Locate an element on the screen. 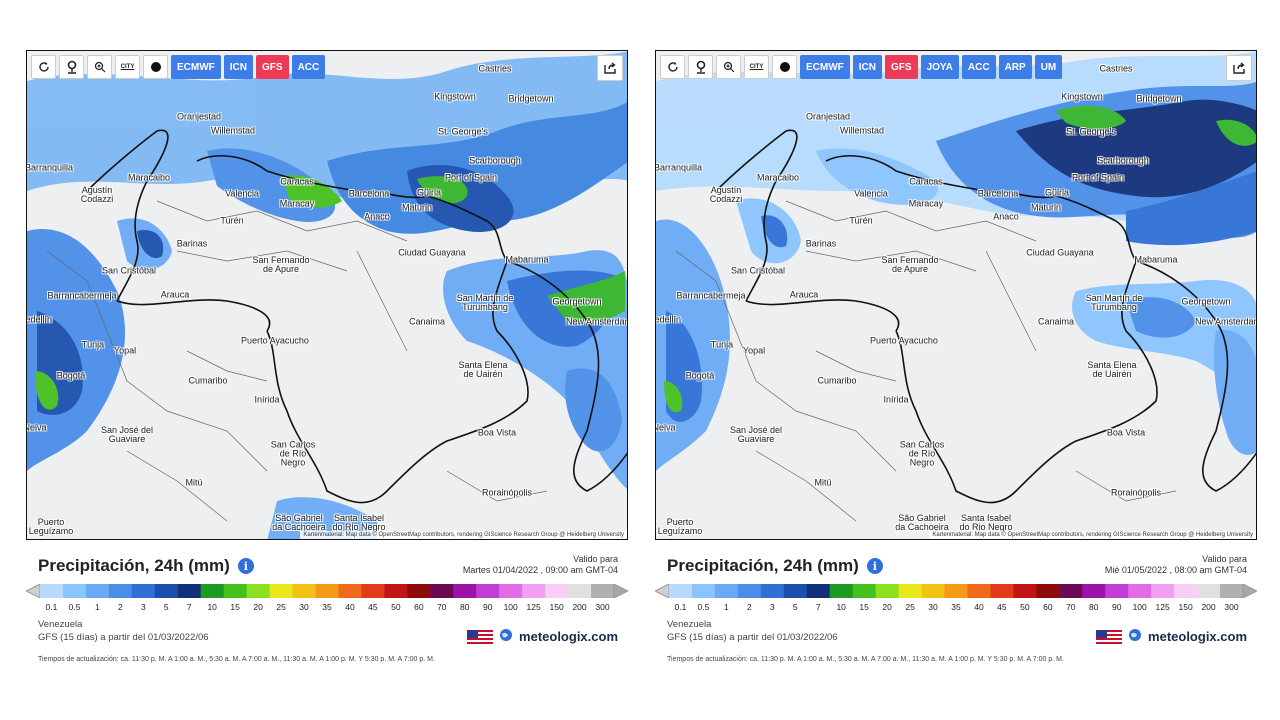 The image size is (1280, 720). city-label: Castries is located at coordinates (1116, 68).